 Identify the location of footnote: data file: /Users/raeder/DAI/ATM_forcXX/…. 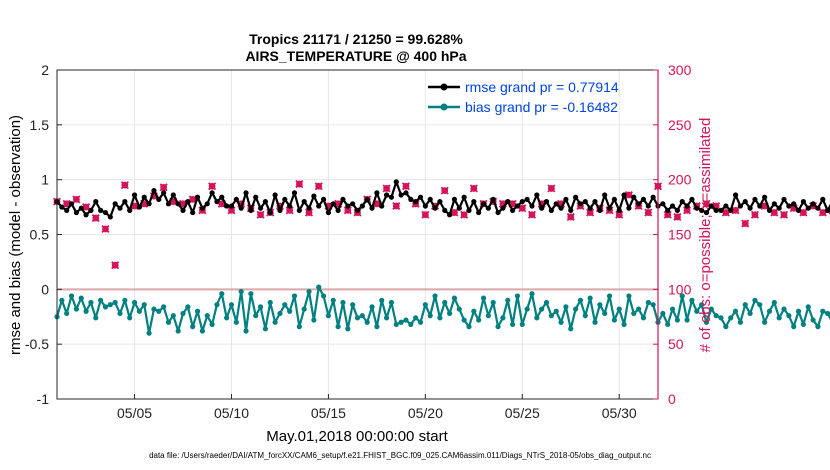
(400, 455).